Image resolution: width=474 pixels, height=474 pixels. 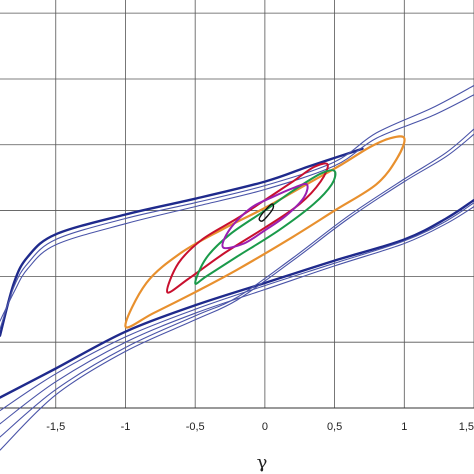 What do you see at coordinates (334, 427) in the screenshot?
I see `x-tick-label-4: 0,5` at bounding box center [334, 427].